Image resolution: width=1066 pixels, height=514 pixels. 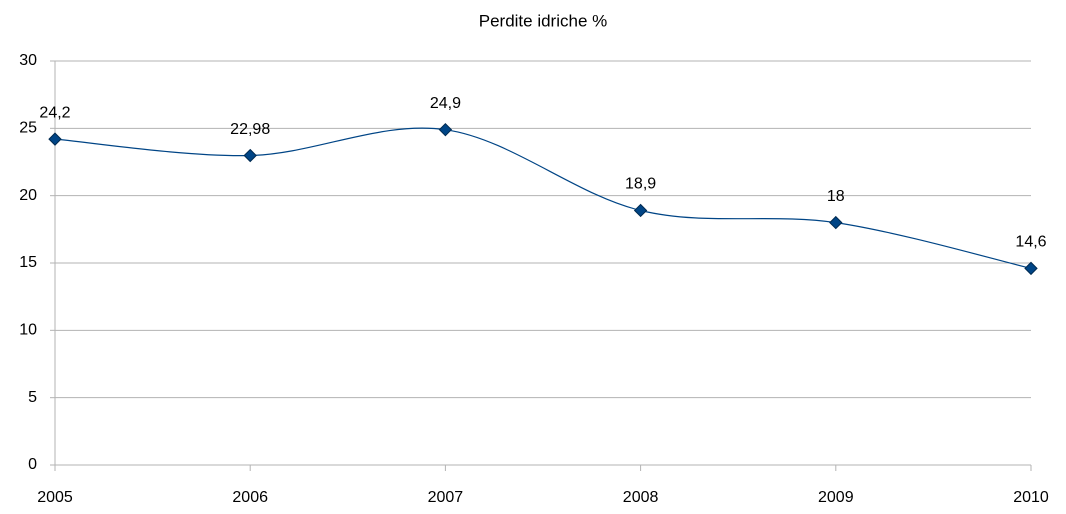 I want to click on data-label: 18, so click(x=836, y=196).